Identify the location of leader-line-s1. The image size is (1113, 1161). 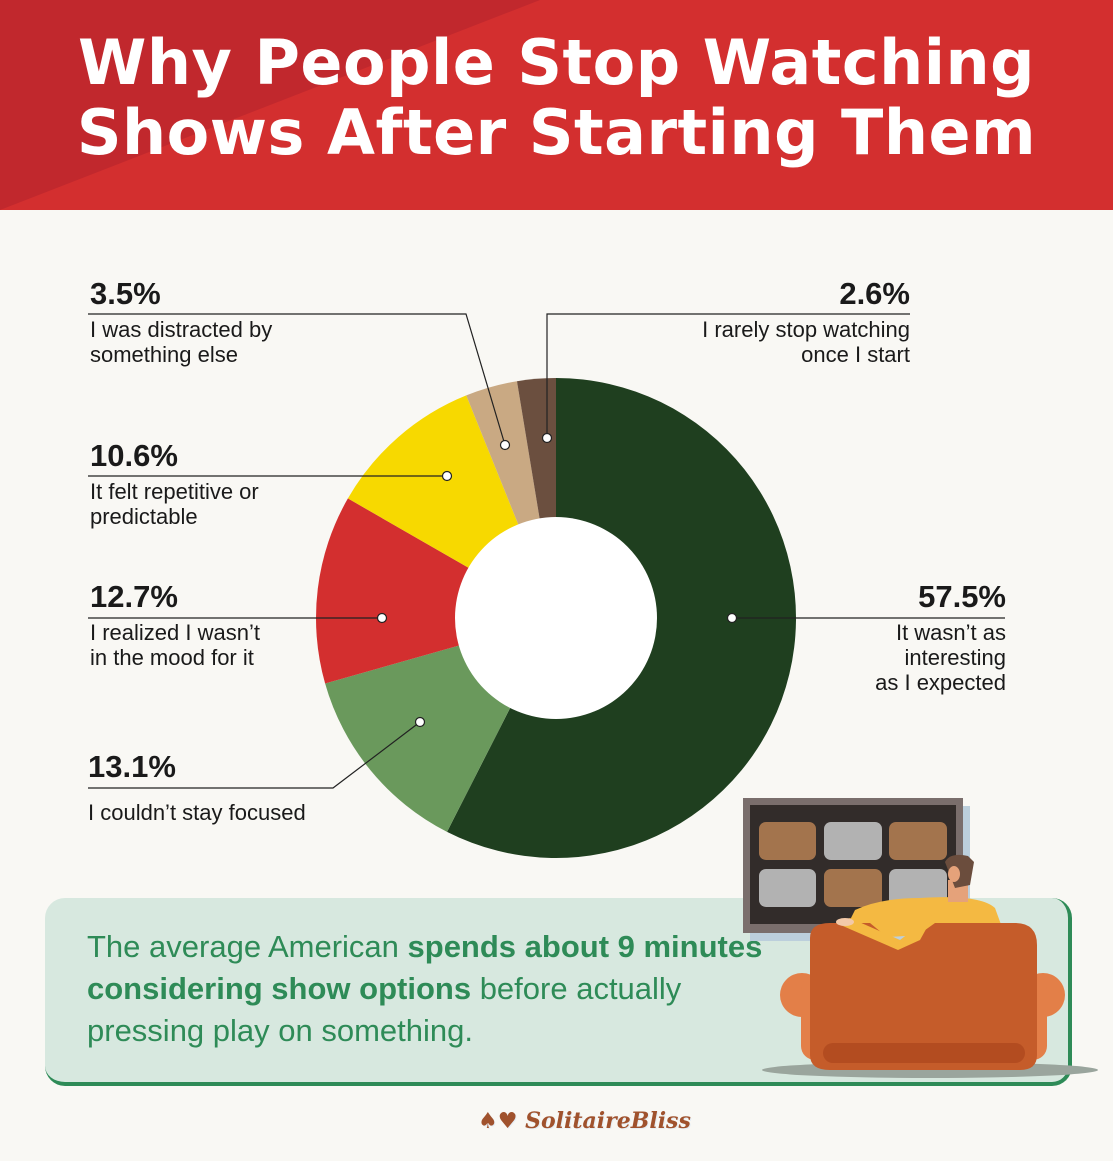
(254, 755).